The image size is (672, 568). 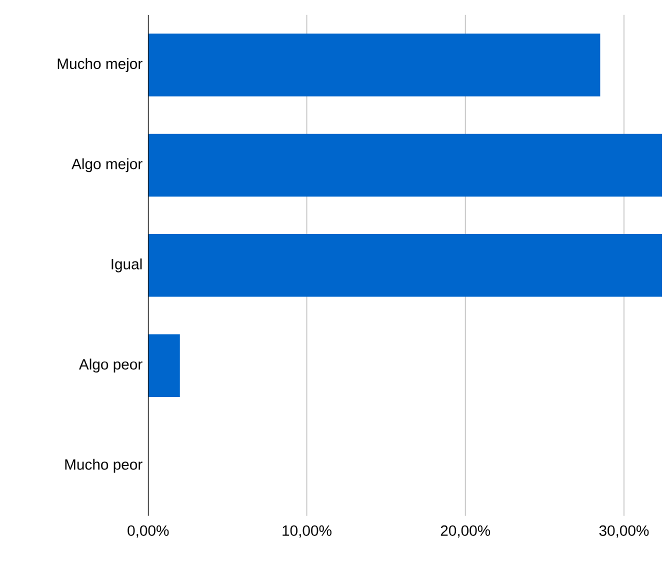 What do you see at coordinates (465, 532) in the screenshot?
I see `x-tick-label: 20,00%` at bounding box center [465, 532].